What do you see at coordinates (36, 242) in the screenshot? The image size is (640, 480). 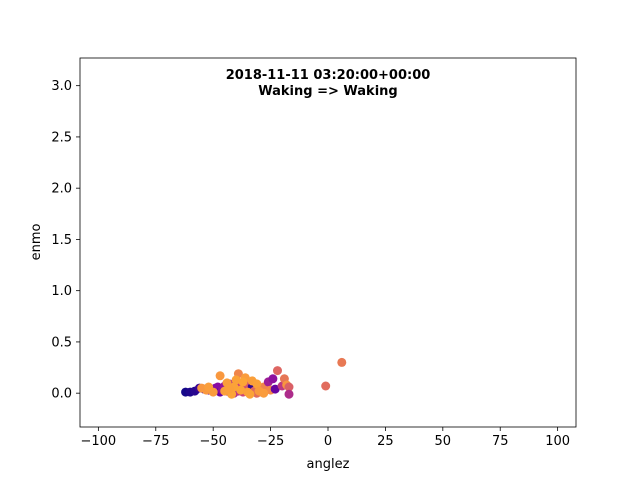 I see `y-axis-label: enmo` at bounding box center [36, 242].